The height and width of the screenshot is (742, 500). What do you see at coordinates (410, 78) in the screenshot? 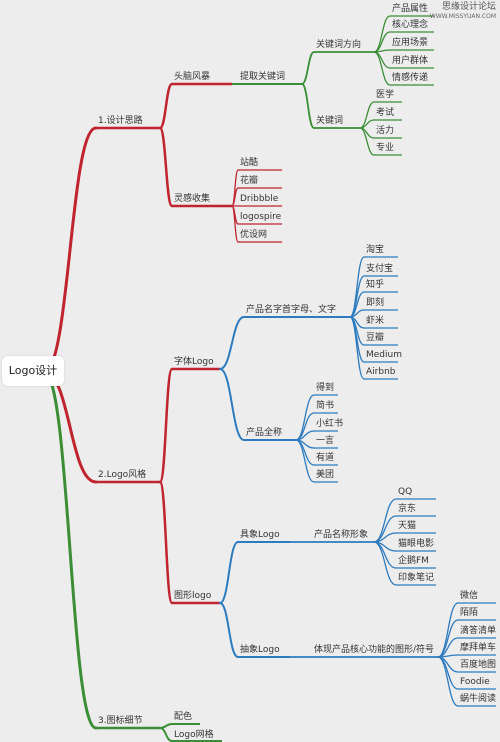
I see `leaf-emotion: 情感传递` at bounding box center [410, 78].